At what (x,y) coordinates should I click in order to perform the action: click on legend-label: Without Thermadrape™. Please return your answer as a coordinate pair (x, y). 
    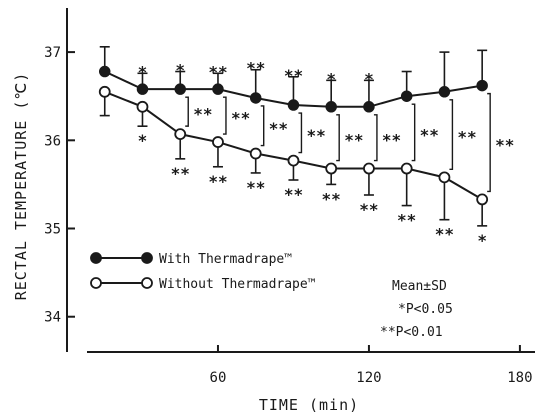
    Looking at the image, I should click on (237, 284).